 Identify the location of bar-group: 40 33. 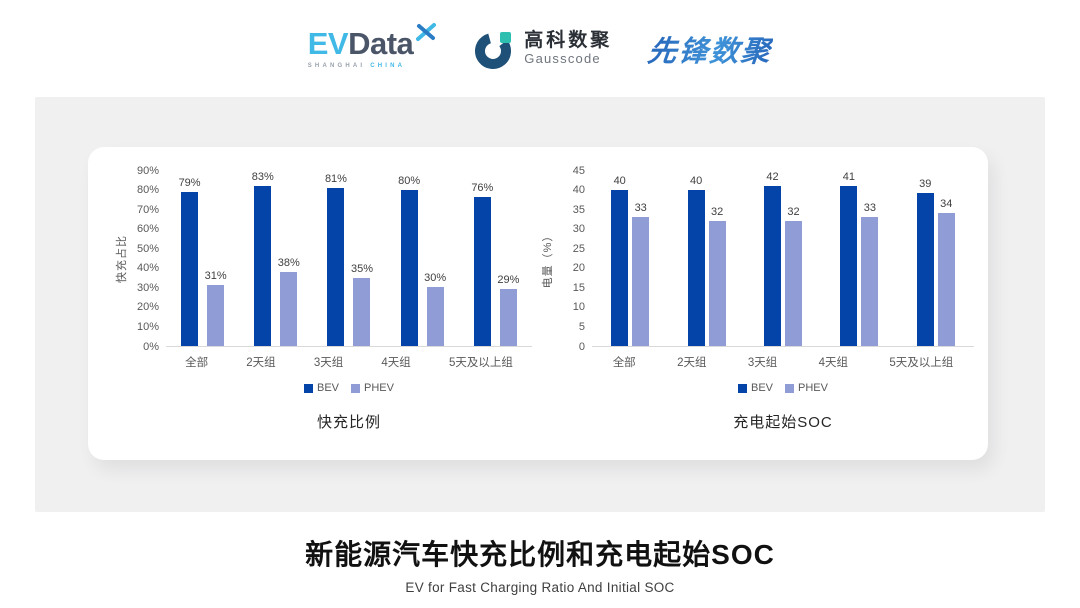
(630, 258).